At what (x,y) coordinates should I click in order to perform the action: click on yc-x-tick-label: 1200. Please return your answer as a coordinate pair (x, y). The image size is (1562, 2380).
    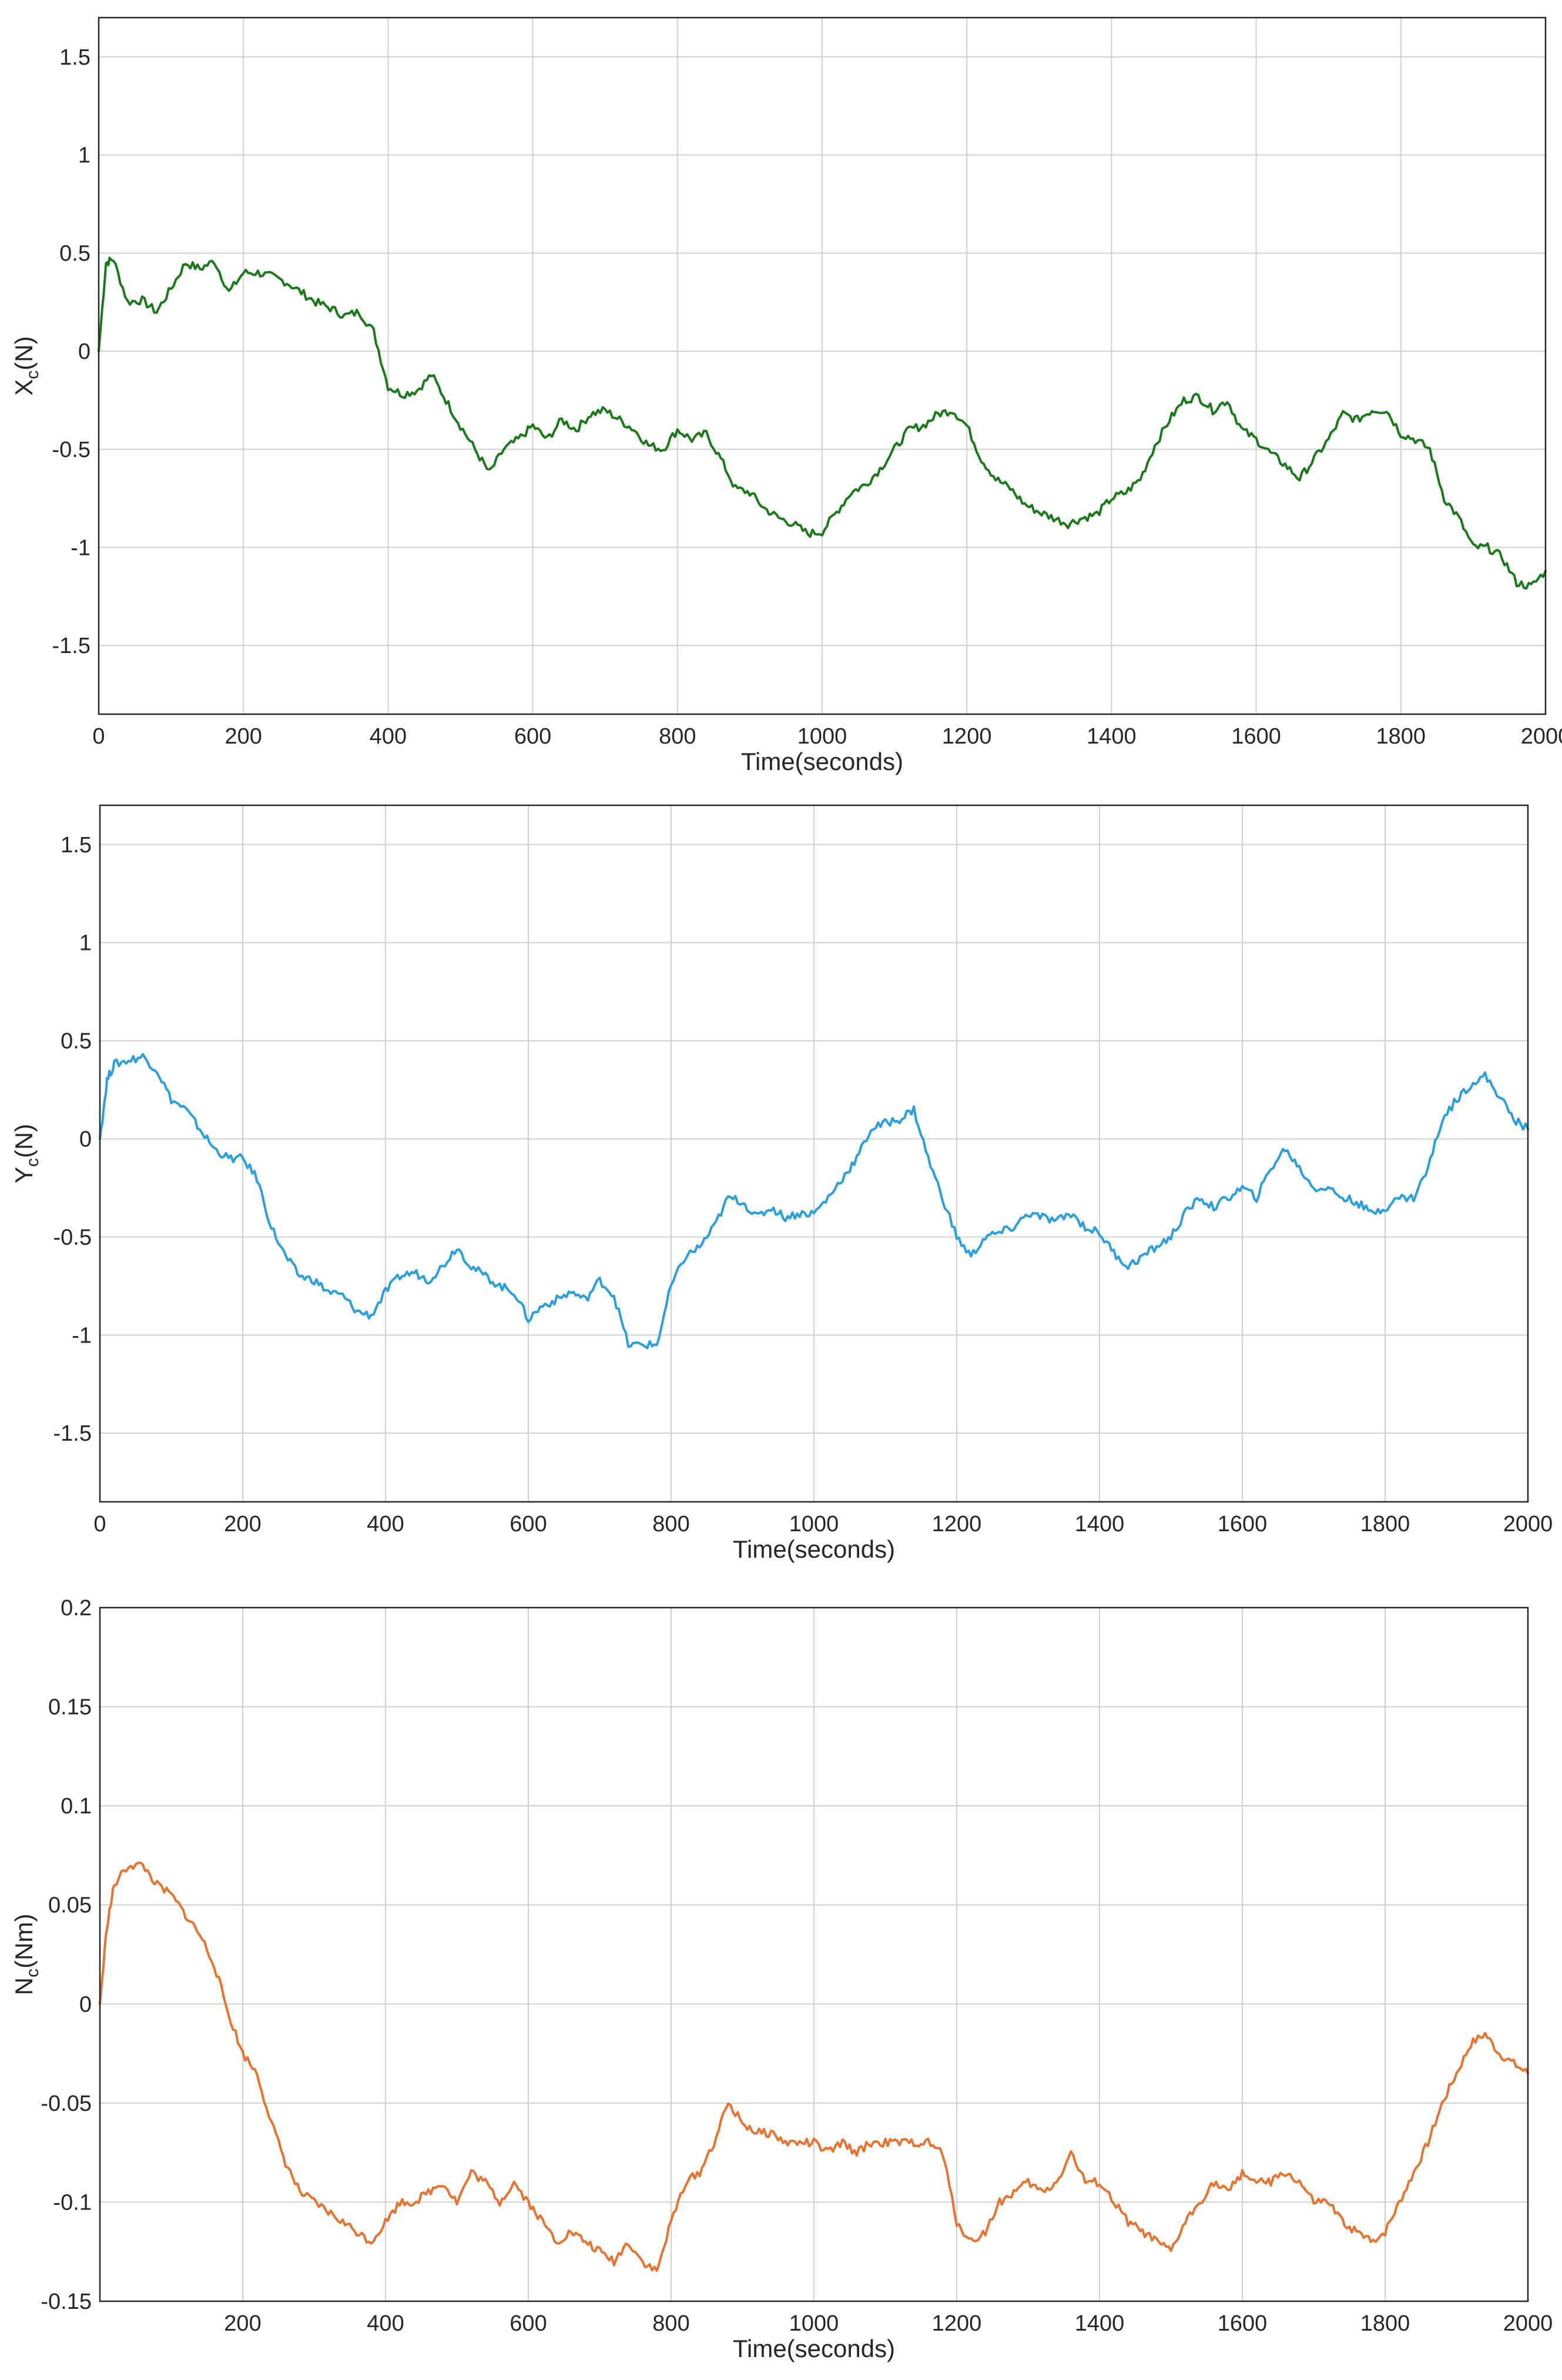
    Looking at the image, I should click on (957, 1524).